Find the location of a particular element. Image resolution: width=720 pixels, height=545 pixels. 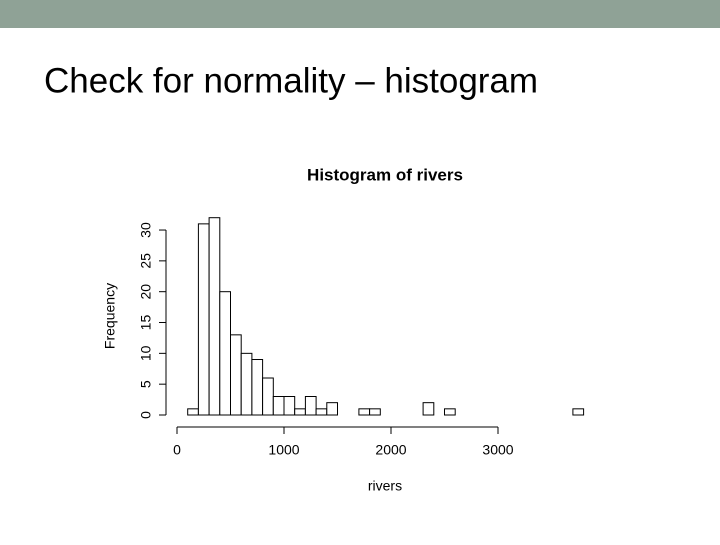

y-tick-label: 25 is located at coordinates (146, 261).